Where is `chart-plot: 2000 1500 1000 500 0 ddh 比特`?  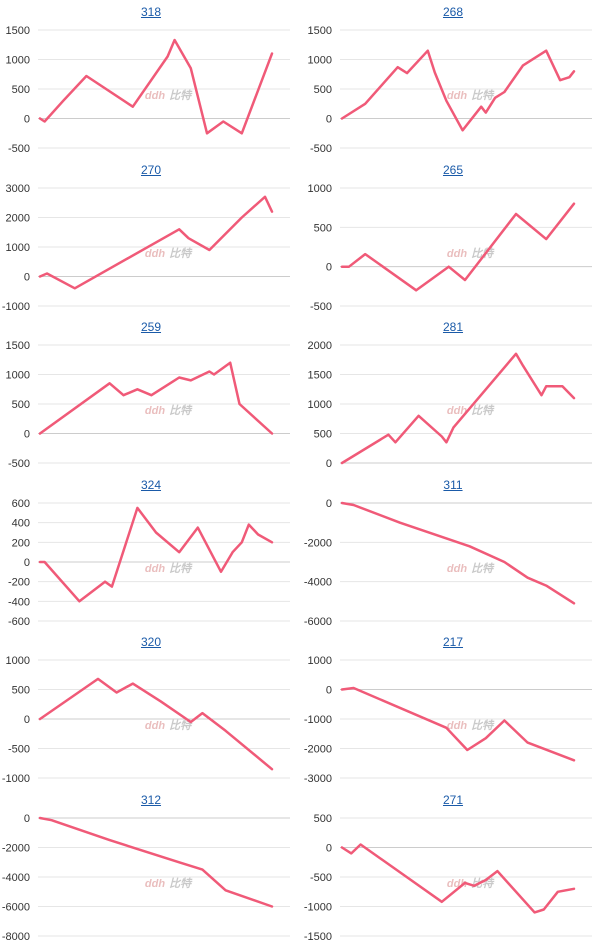
chart-plot: 2000 1500 1000 500 0 ddh 比特 is located at coordinates (450, 405).